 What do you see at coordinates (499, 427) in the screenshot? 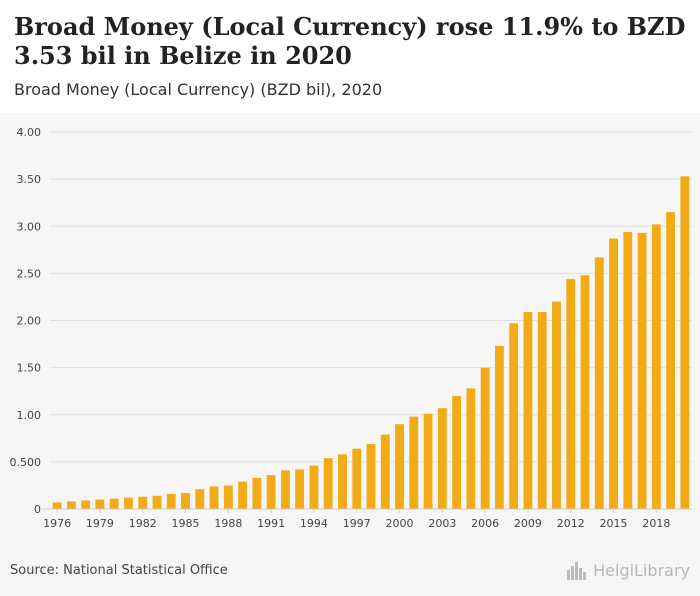
I see `bar-2007` at bounding box center [499, 427].